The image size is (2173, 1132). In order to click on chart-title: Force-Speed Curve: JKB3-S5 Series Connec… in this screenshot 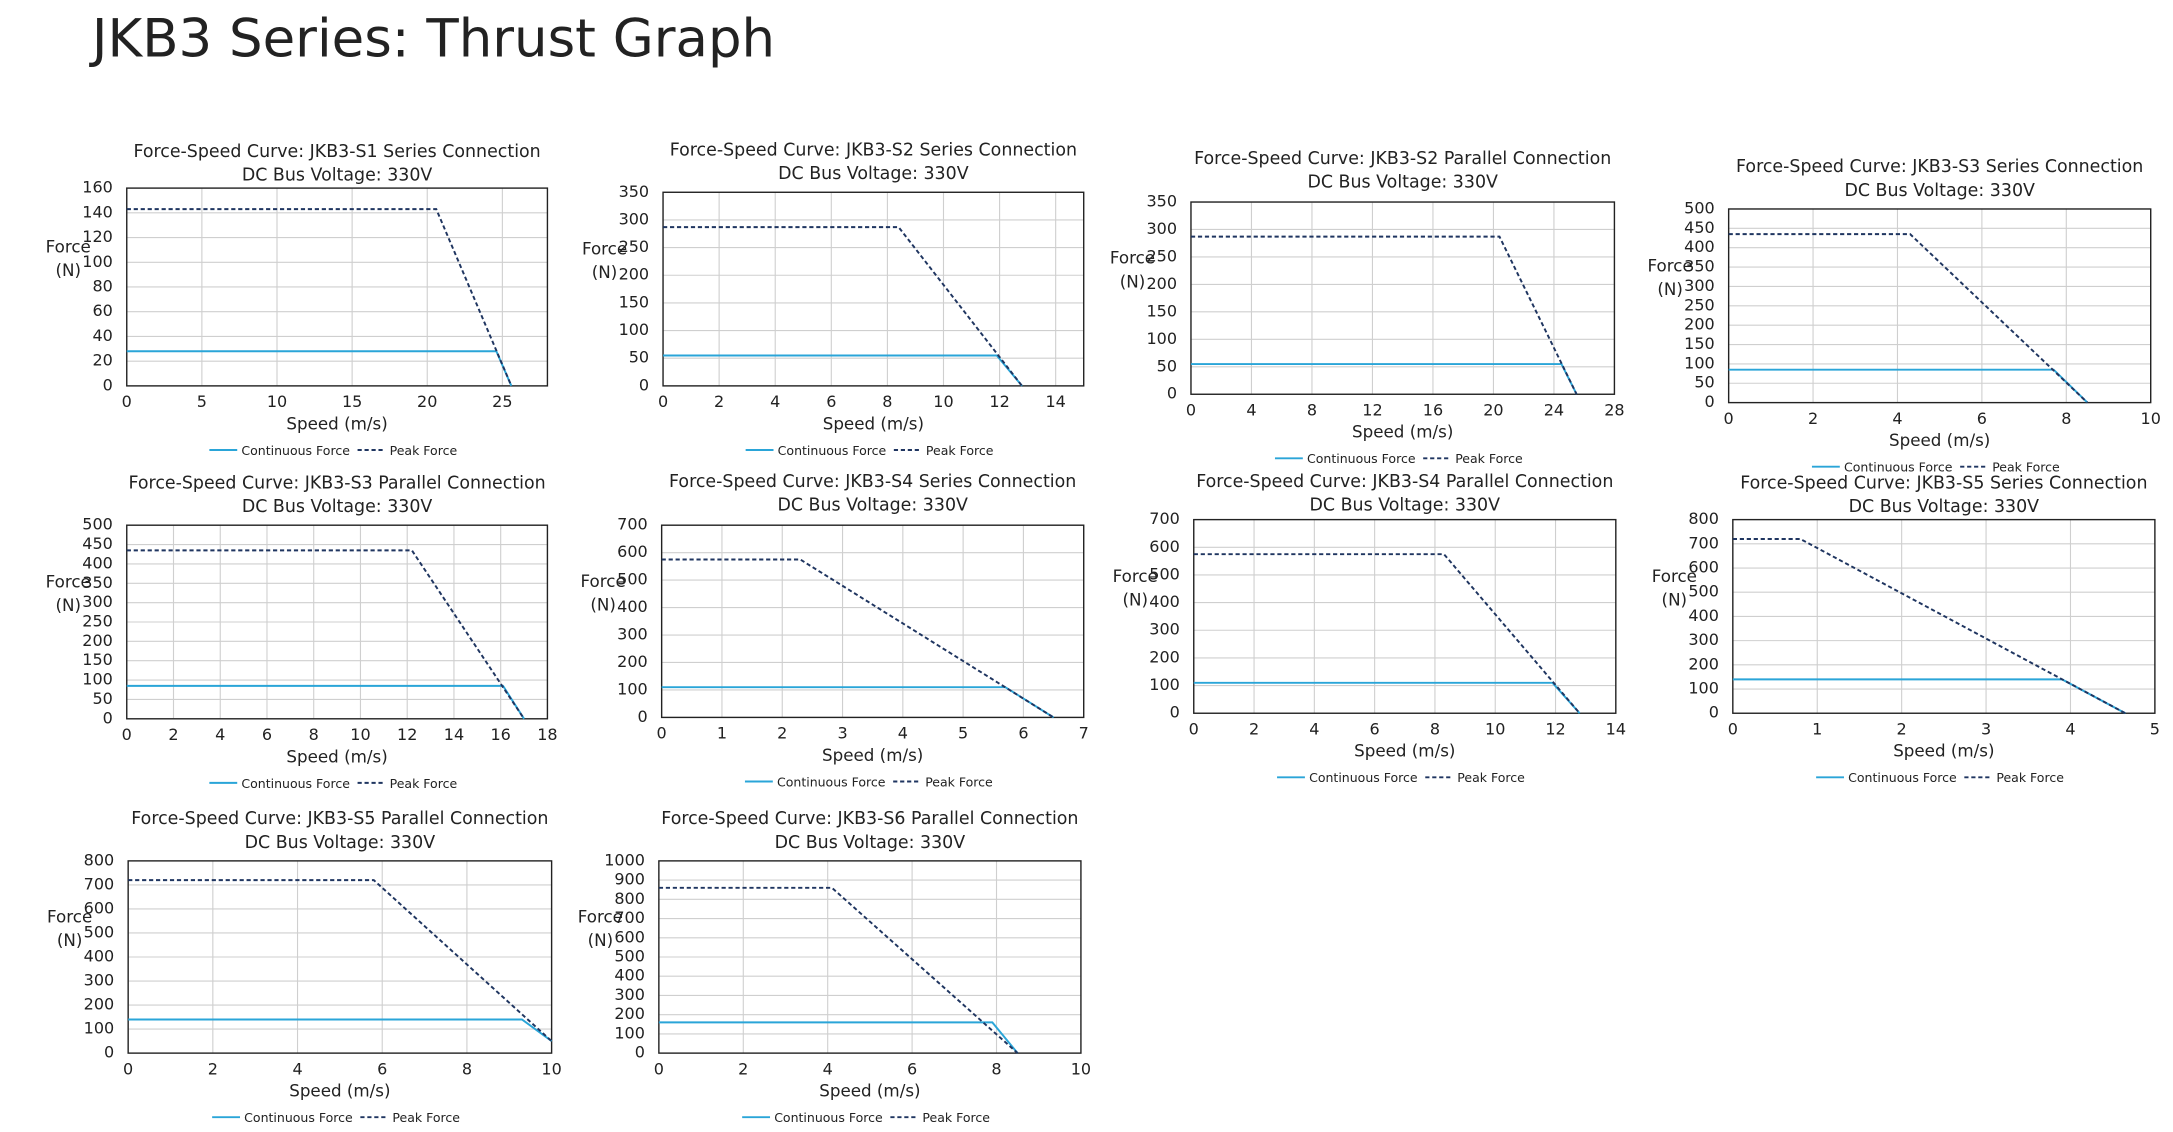, I will do `click(1943, 483)`.